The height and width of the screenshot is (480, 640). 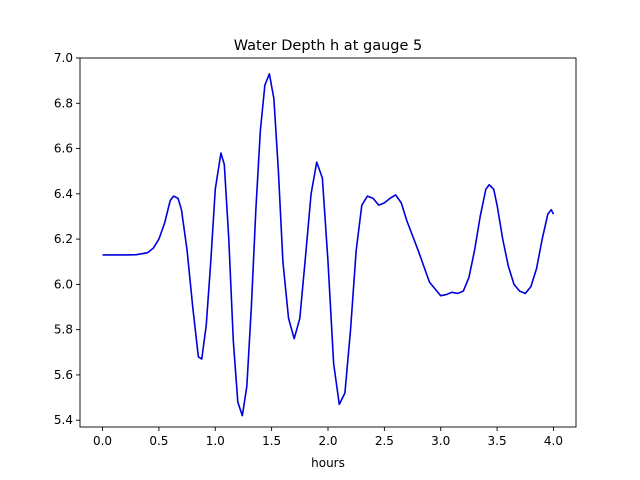 I want to click on x-axis-label: hours, so click(x=328, y=463).